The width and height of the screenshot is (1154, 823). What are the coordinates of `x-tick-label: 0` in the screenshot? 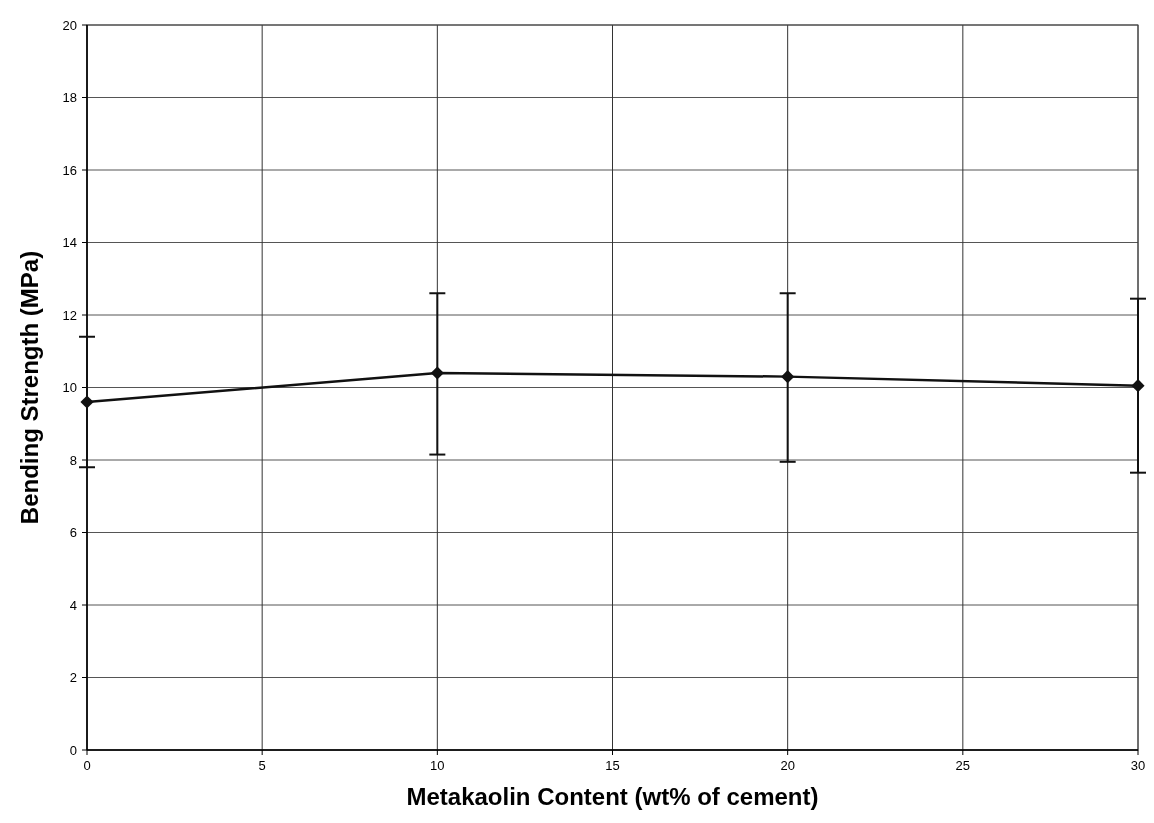 It's located at (87, 765).